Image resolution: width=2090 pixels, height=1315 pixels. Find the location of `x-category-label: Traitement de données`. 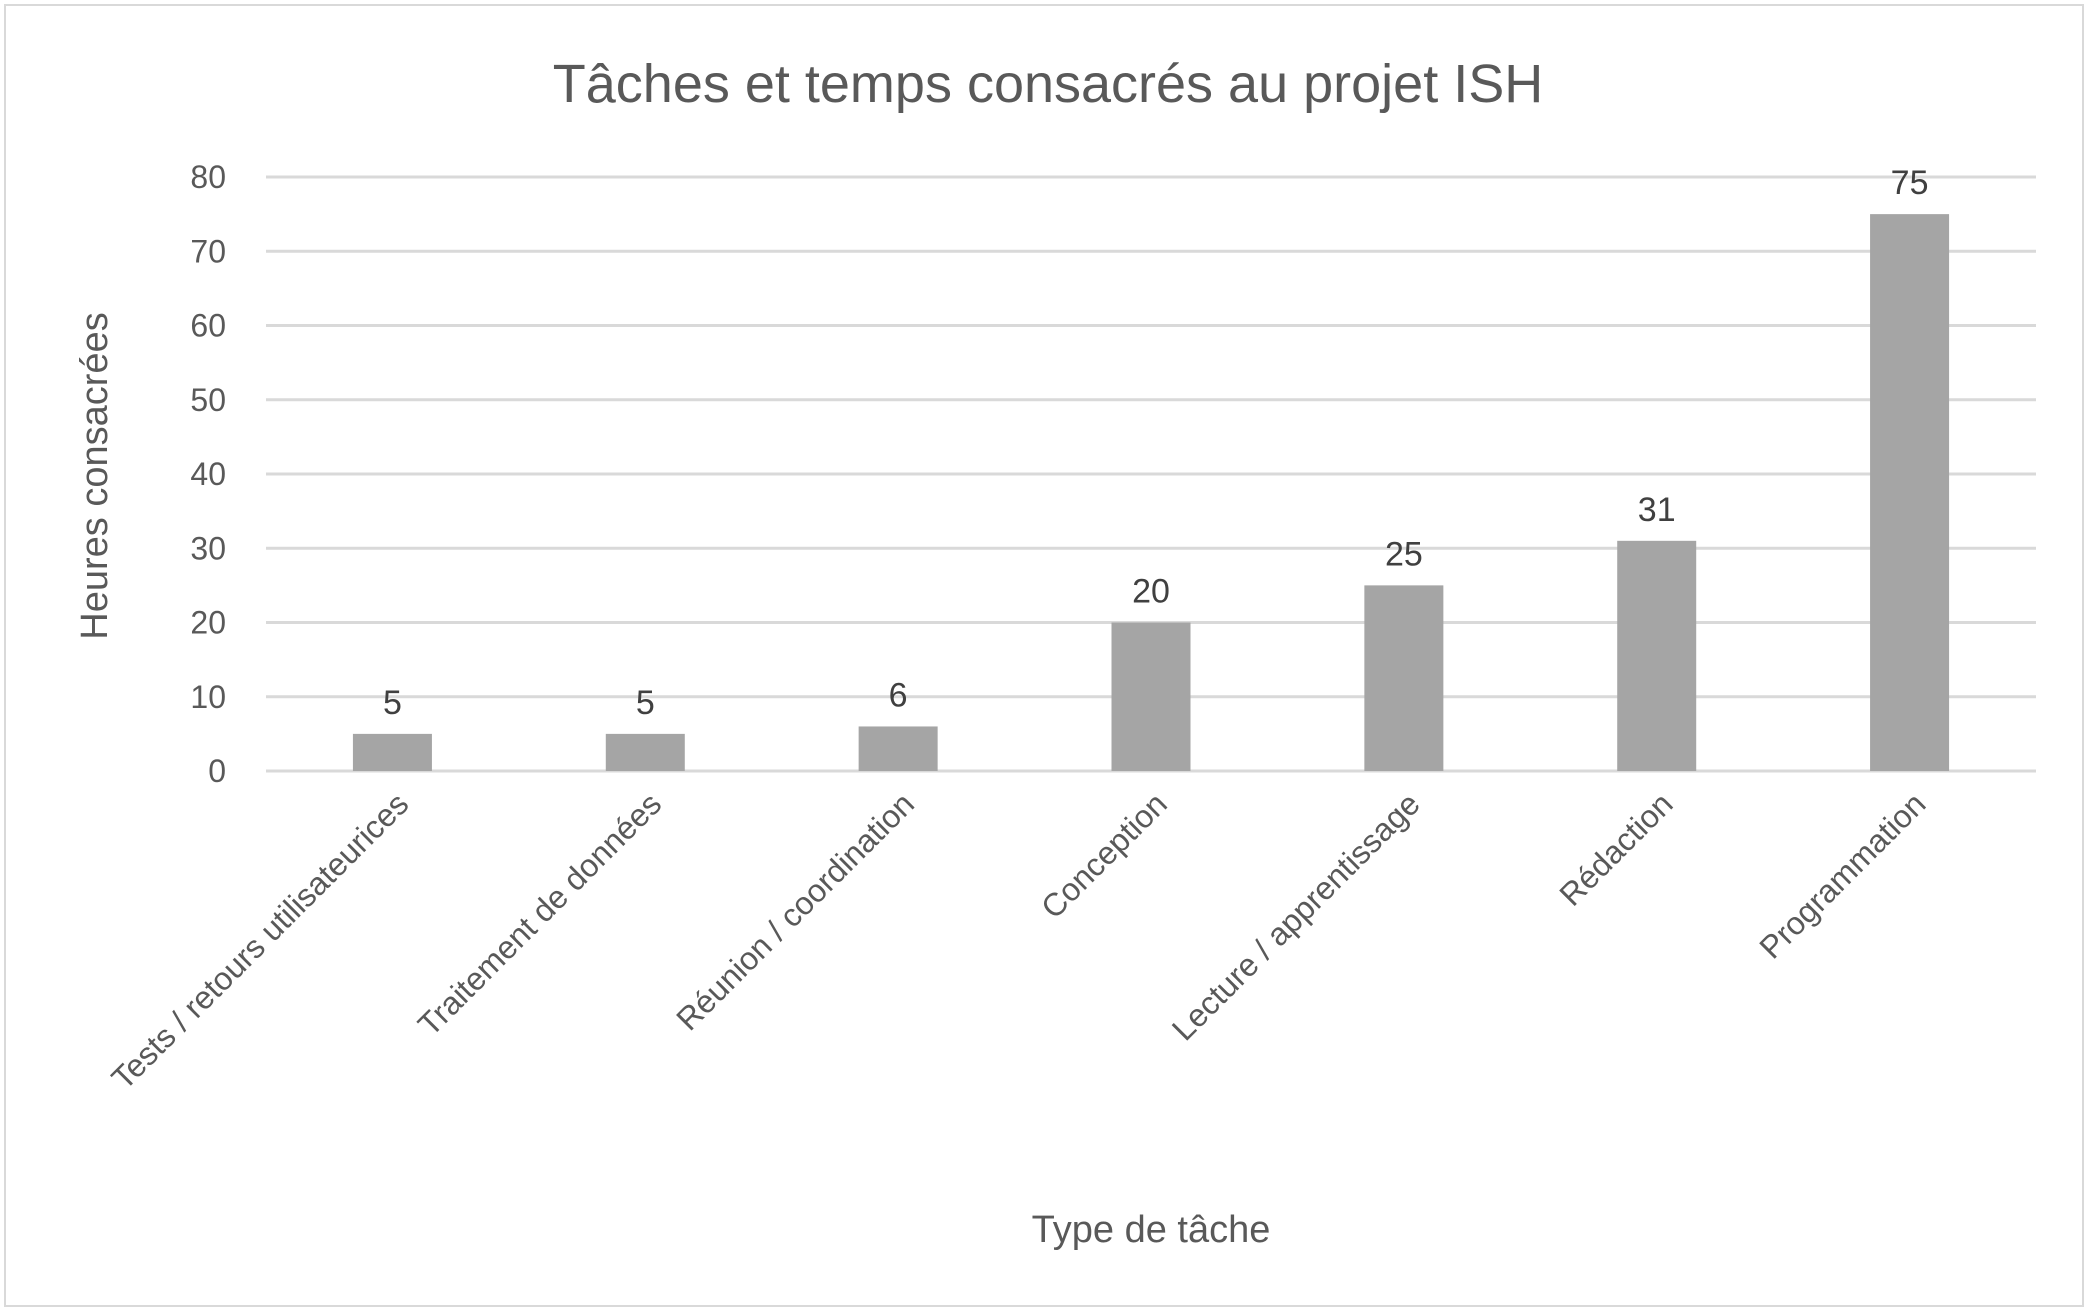

x-category-label: Traitement de données is located at coordinates (539, 913).